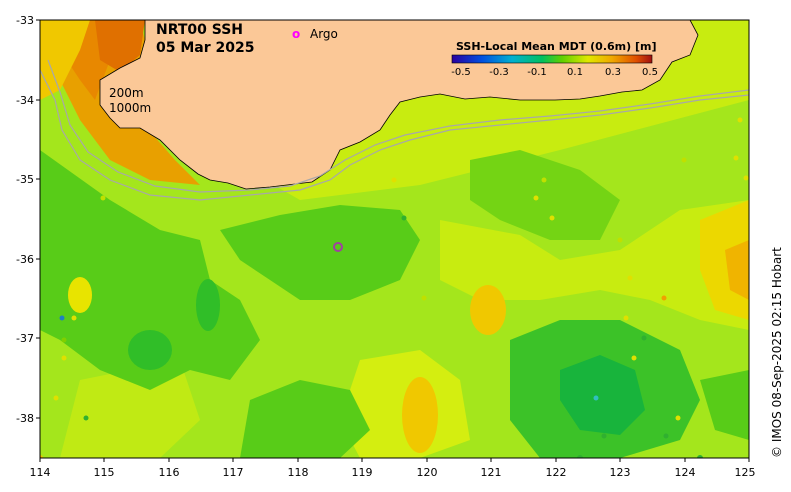 The height and width of the screenshot is (492, 791). I want to click on y-tick-label: -35, so click(25, 179).